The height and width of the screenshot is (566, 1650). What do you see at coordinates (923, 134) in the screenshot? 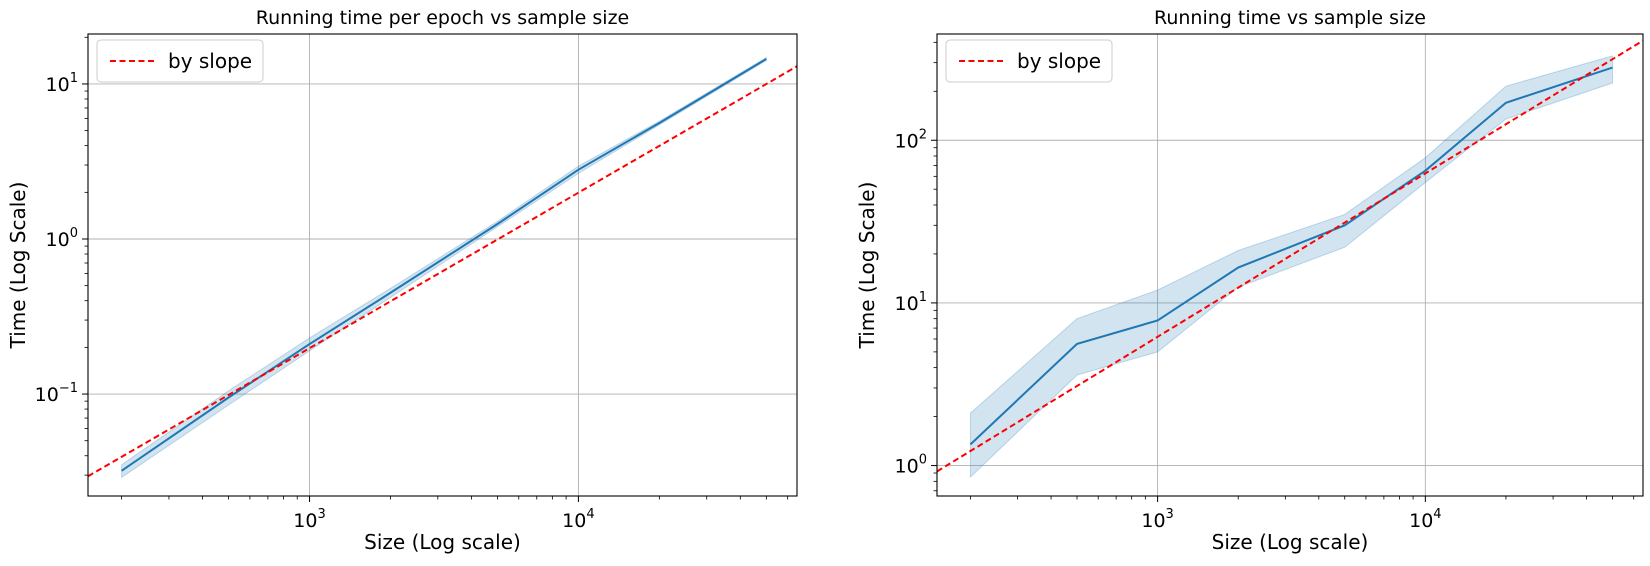
I see `y-tick-label-exponent: 2` at bounding box center [923, 134].